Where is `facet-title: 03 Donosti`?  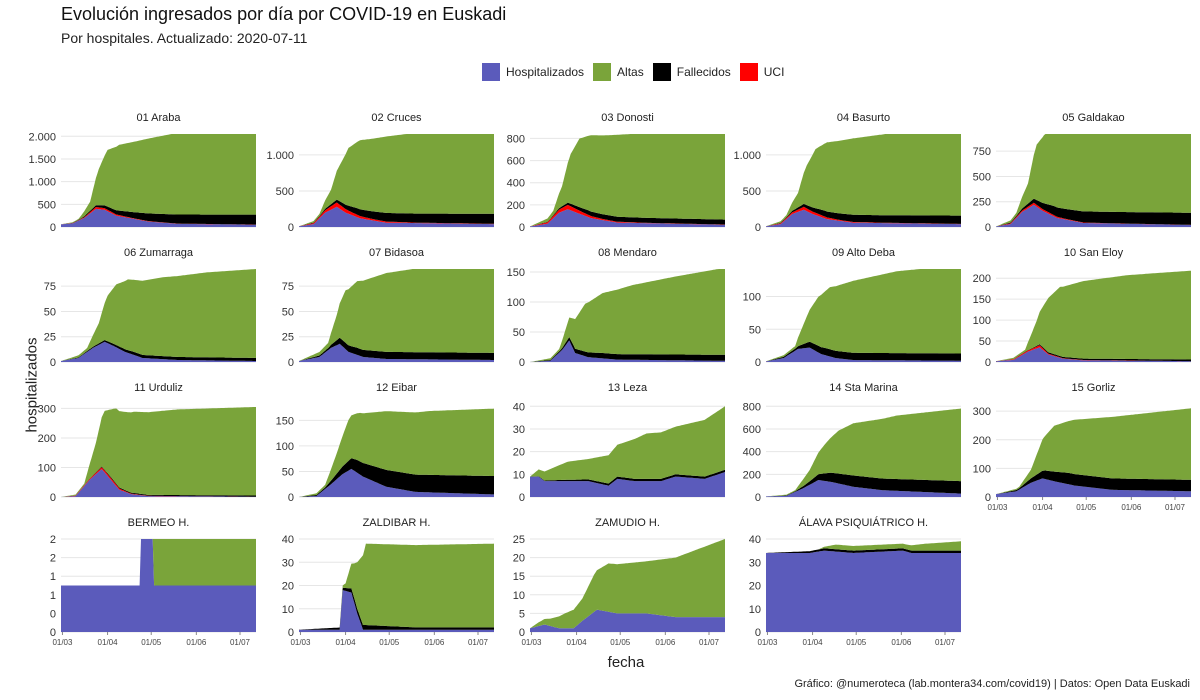
facet-title: 03 Donosti is located at coordinates (627, 118).